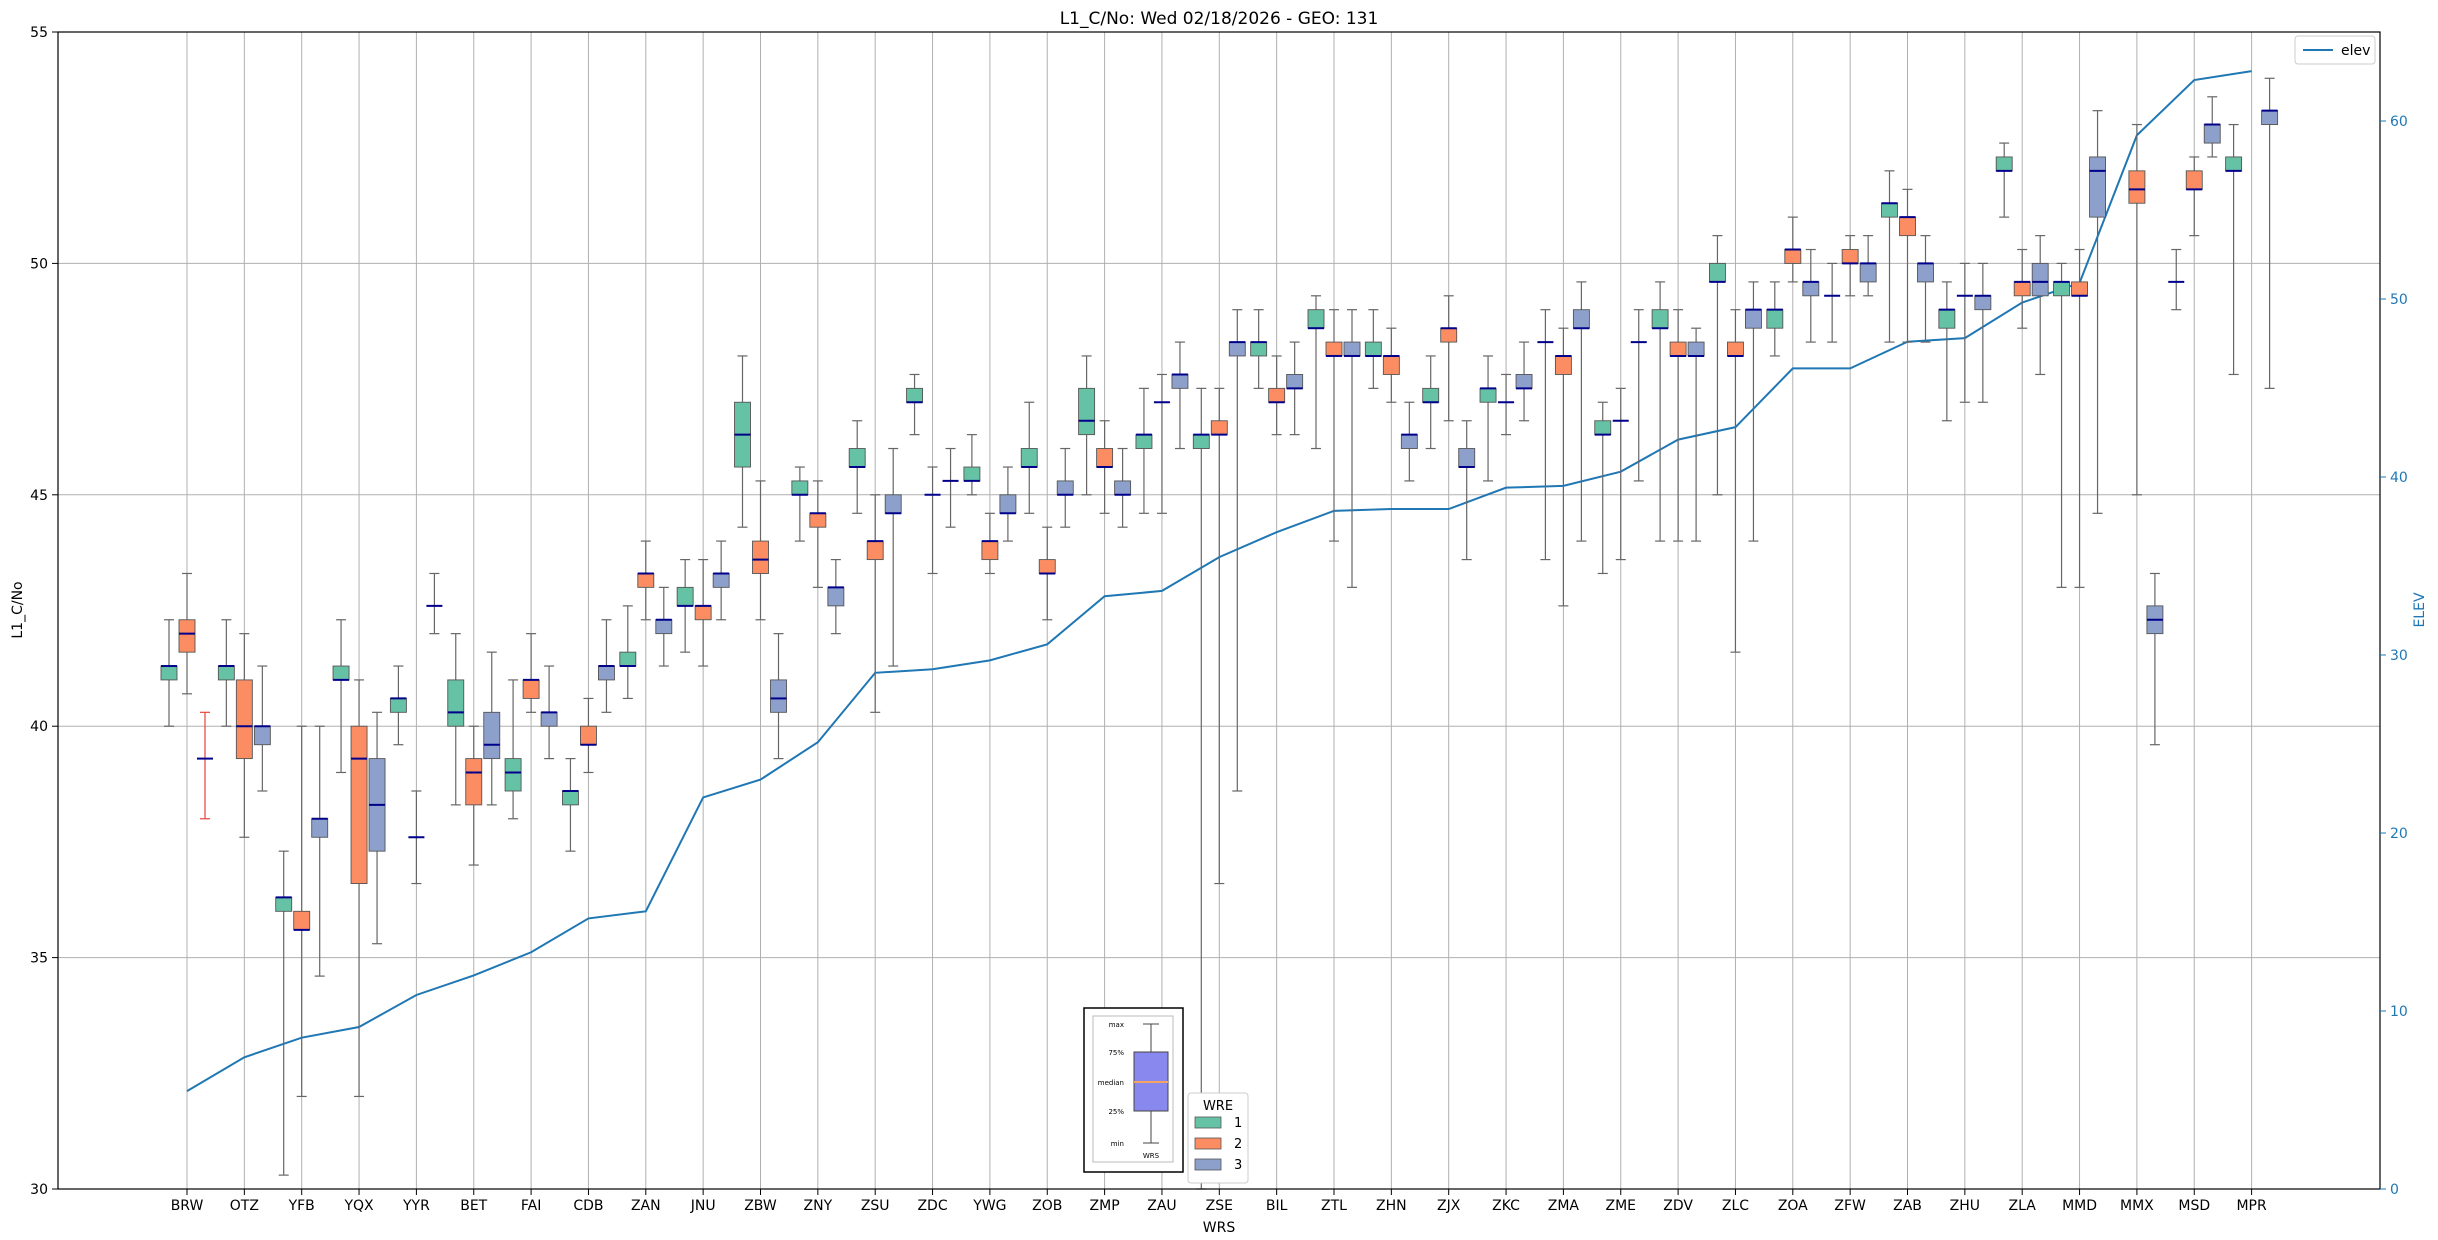  What do you see at coordinates (2022, 288) in the screenshot?
I see `box-zla-wre2` at bounding box center [2022, 288].